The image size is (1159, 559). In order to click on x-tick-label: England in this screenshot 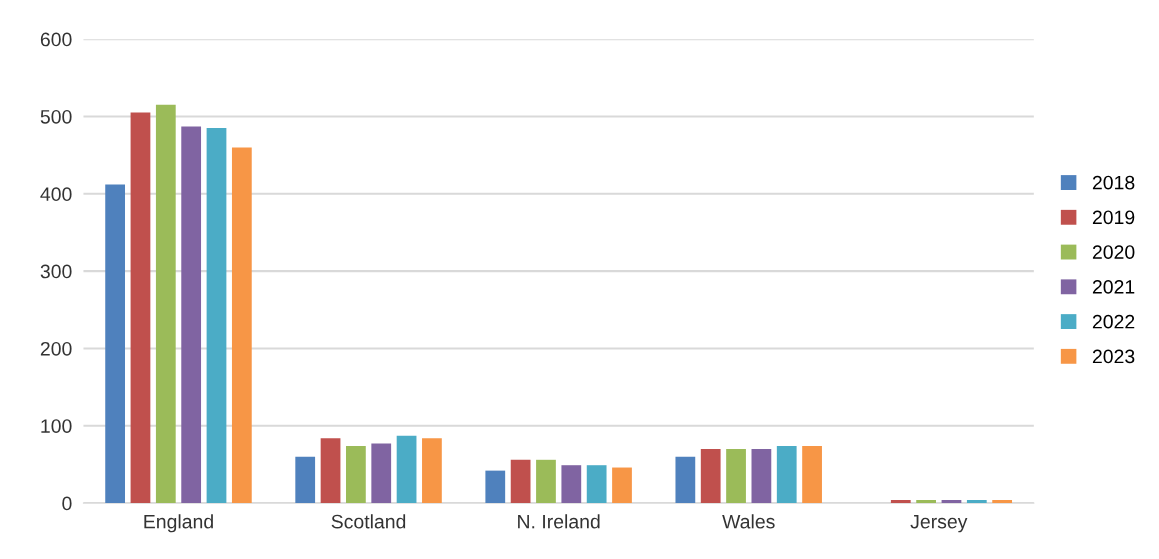, I will do `click(178, 523)`.